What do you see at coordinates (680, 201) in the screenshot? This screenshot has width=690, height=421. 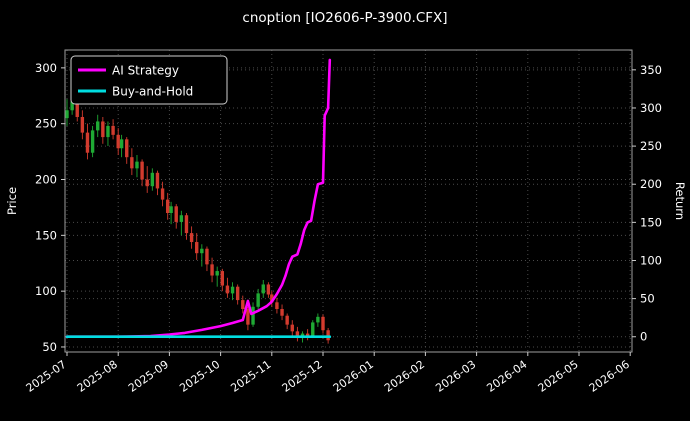 I see `right-axis-title: Return` at bounding box center [680, 201].